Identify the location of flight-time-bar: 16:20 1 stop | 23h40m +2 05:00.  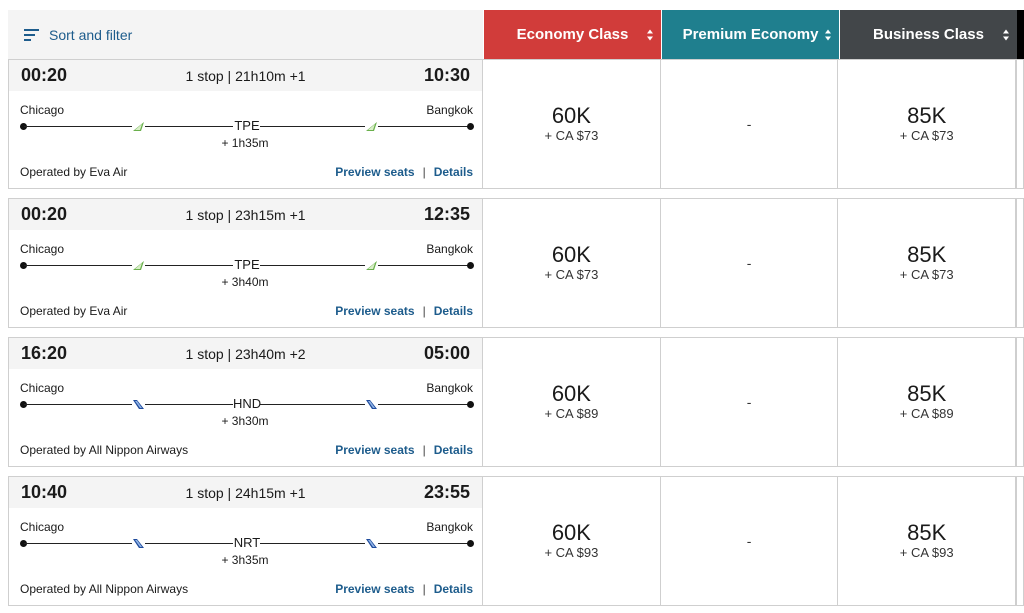
(246, 353).